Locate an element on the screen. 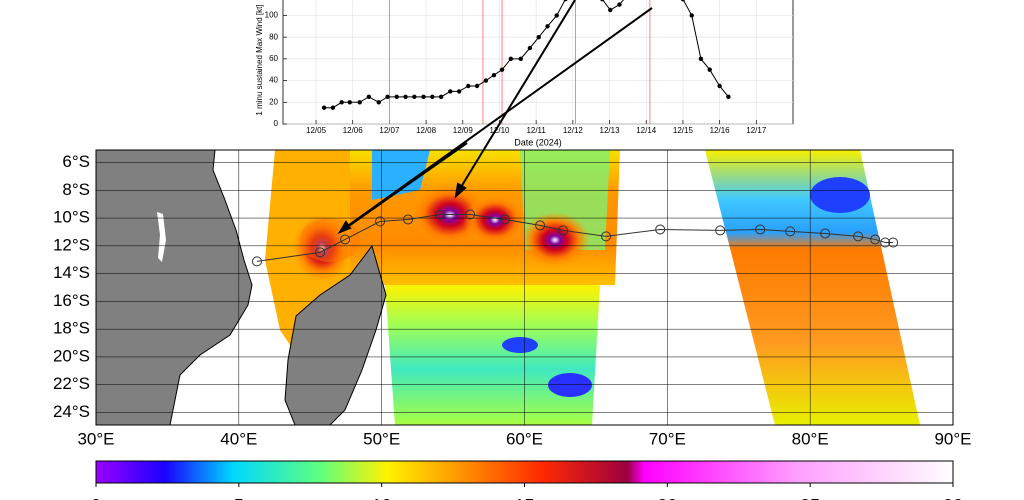 The image size is (1024, 500). africa is located at coordinates (174, 287).